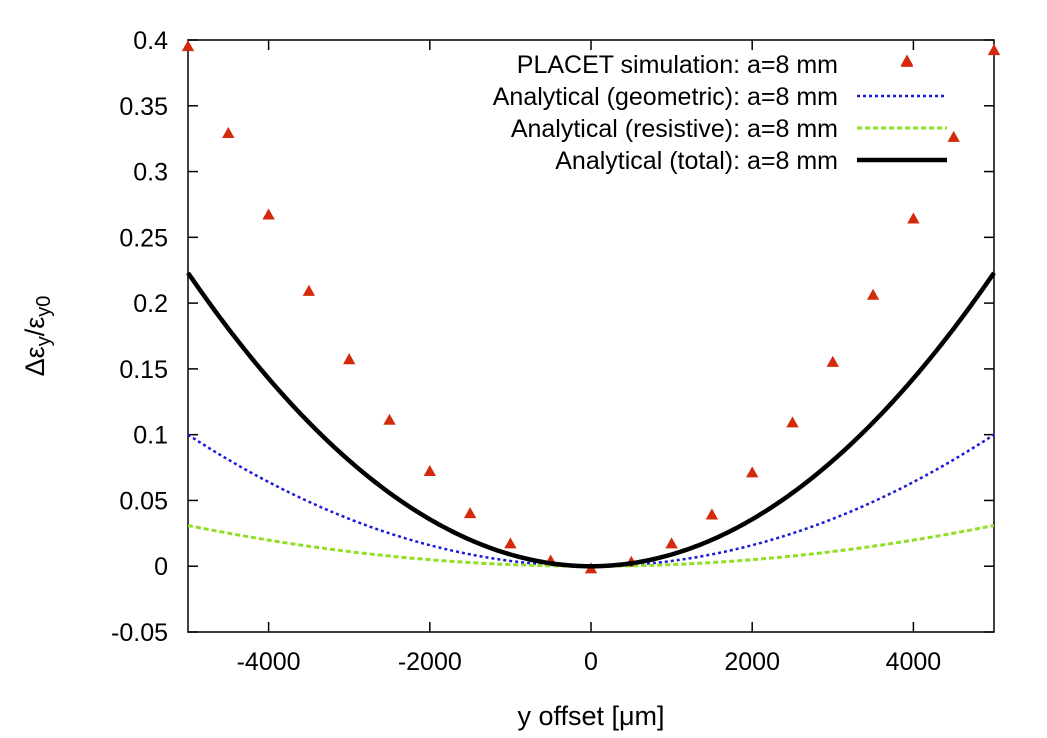  What do you see at coordinates (161, 567) in the screenshot?
I see `y-tick-label: 0` at bounding box center [161, 567].